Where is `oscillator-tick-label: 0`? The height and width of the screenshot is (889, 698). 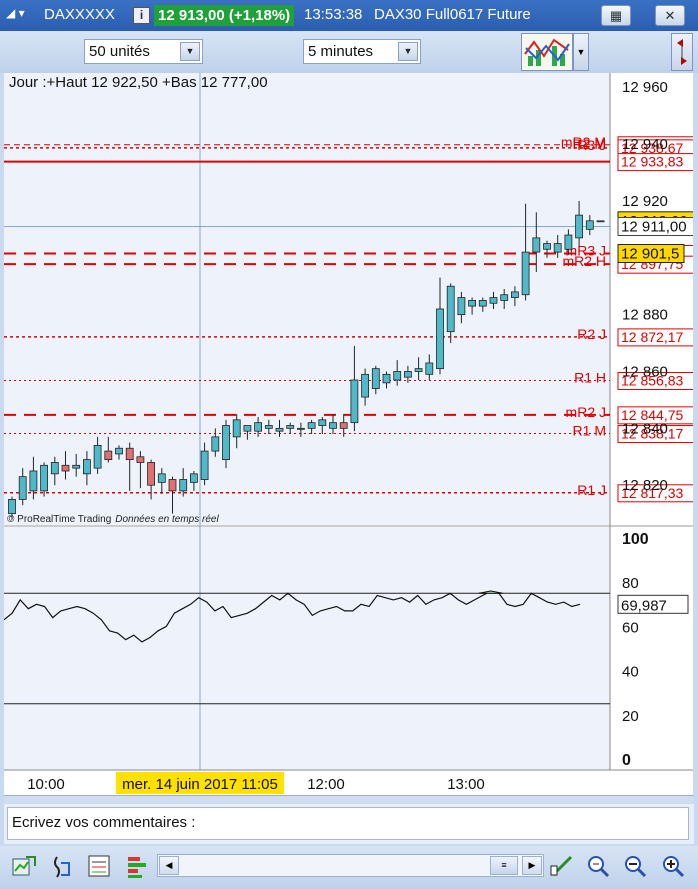
oscillator-tick-label: 0 is located at coordinates (626, 760).